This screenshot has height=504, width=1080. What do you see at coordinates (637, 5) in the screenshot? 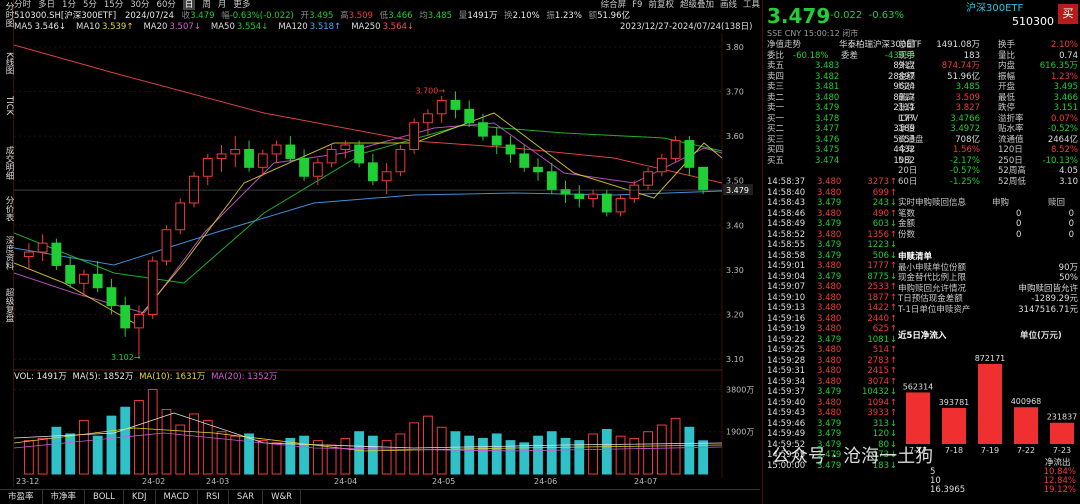
I see `tool-button-1: F9` at bounding box center [637, 5].